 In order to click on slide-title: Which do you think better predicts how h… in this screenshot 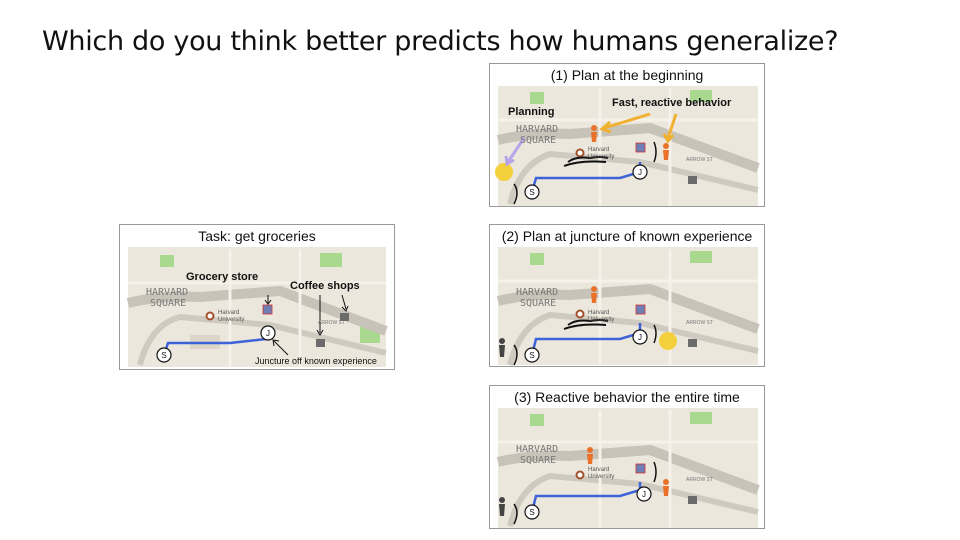, I will do `click(440, 41)`.